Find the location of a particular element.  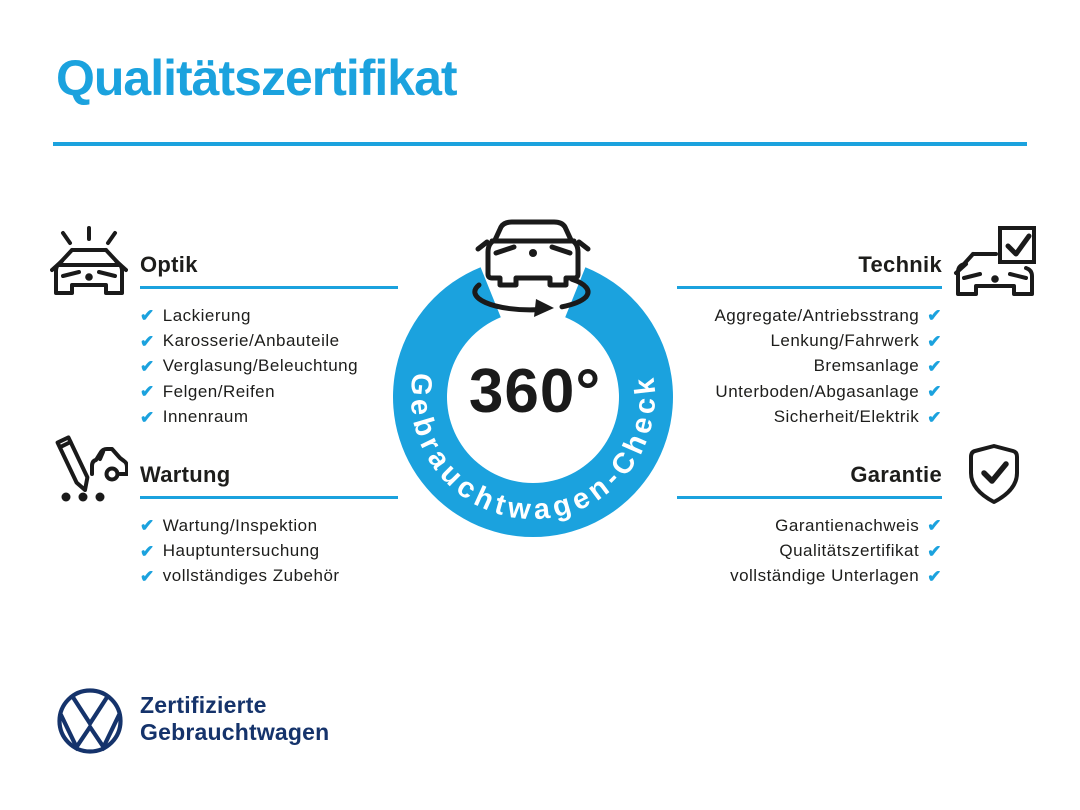

check-item: Sicherheit/Elektrik ✔ is located at coordinates (809, 417).